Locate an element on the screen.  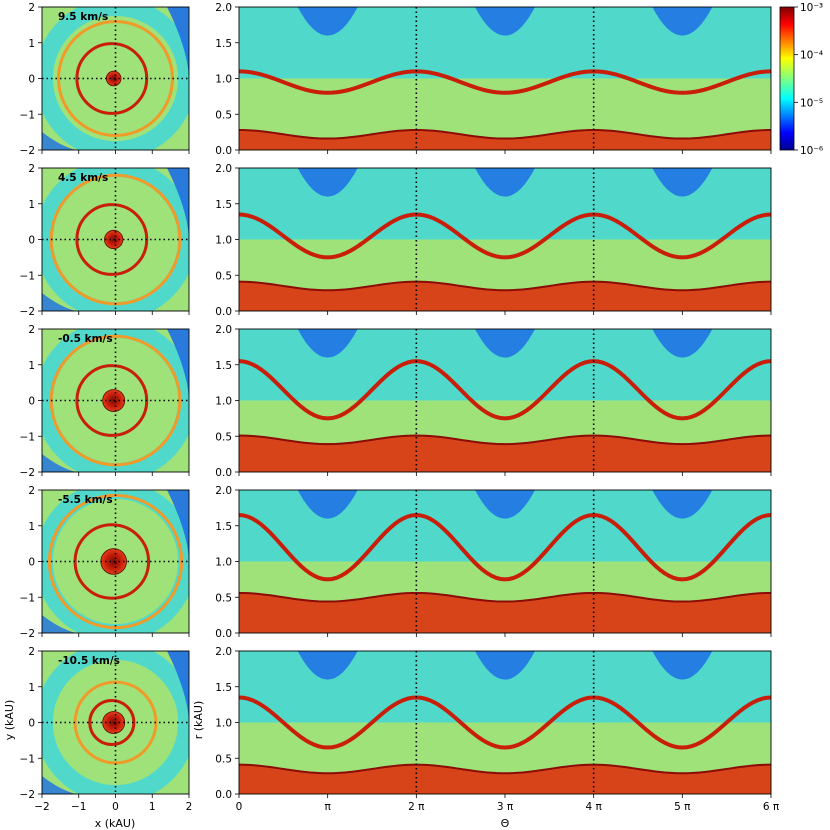
x-tick-label: 1 is located at coordinates (152, 807).